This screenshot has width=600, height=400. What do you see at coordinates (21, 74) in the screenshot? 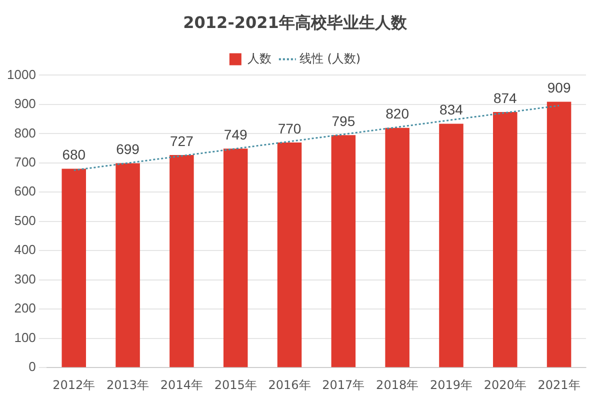
I see `y-tick-label: 1000` at bounding box center [21, 74].